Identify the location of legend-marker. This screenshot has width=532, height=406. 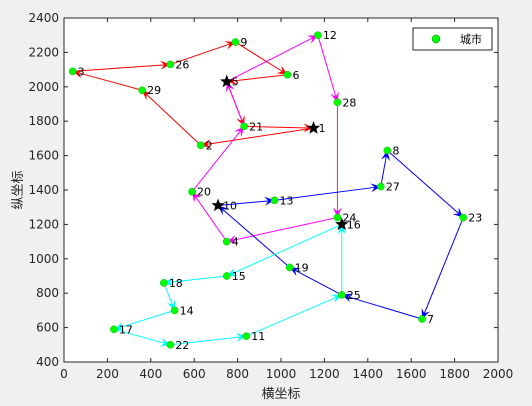
(436, 39).